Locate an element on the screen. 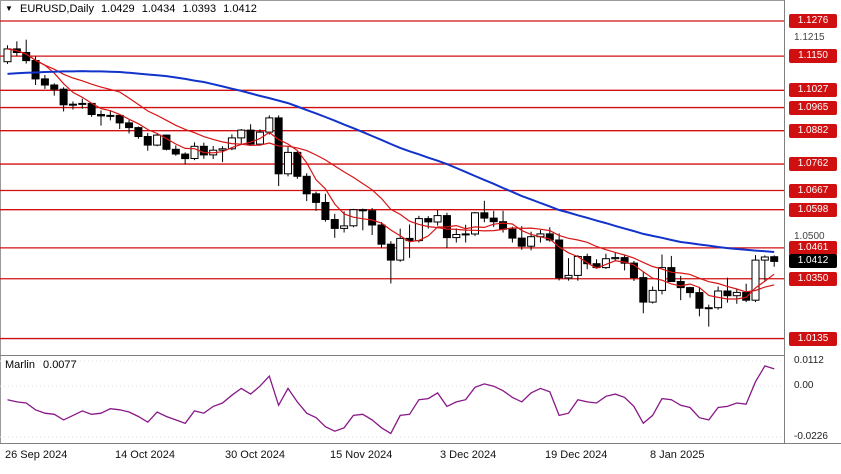 This screenshot has height=474, width=841. price-level-badge: 1.0598 is located at coordinates (813, 209).